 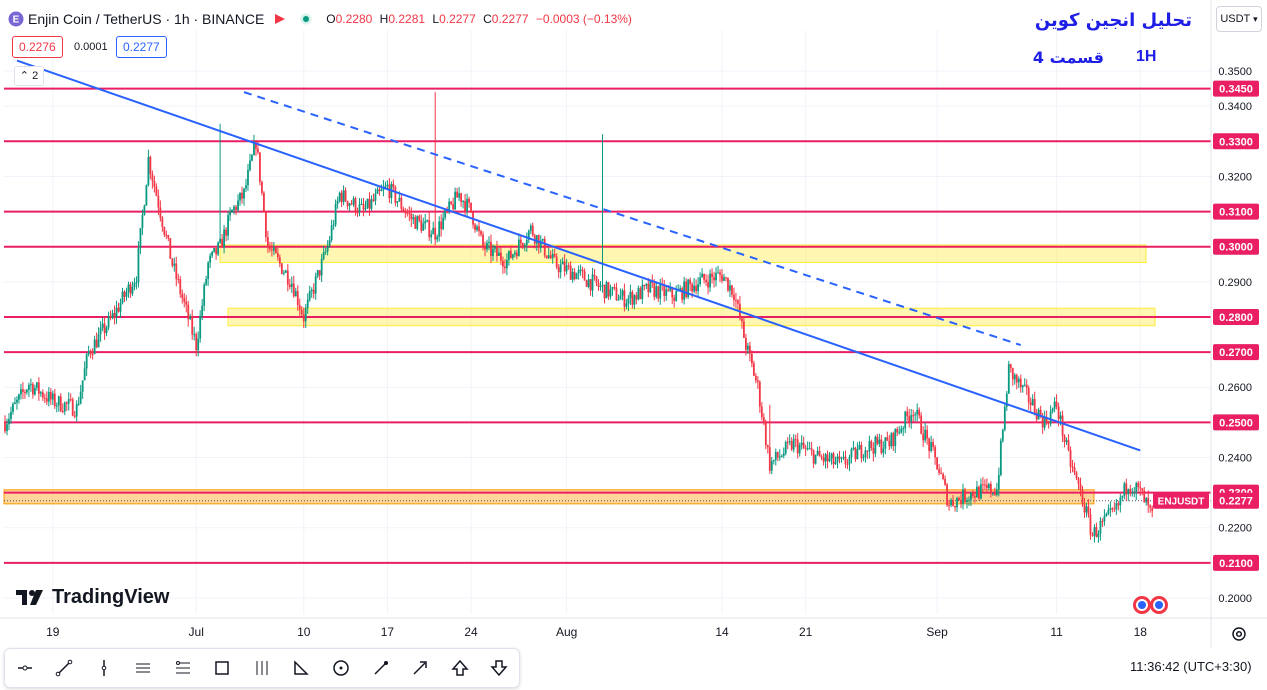 I want to click on rectangle-icon, so click(x=222, y=668).